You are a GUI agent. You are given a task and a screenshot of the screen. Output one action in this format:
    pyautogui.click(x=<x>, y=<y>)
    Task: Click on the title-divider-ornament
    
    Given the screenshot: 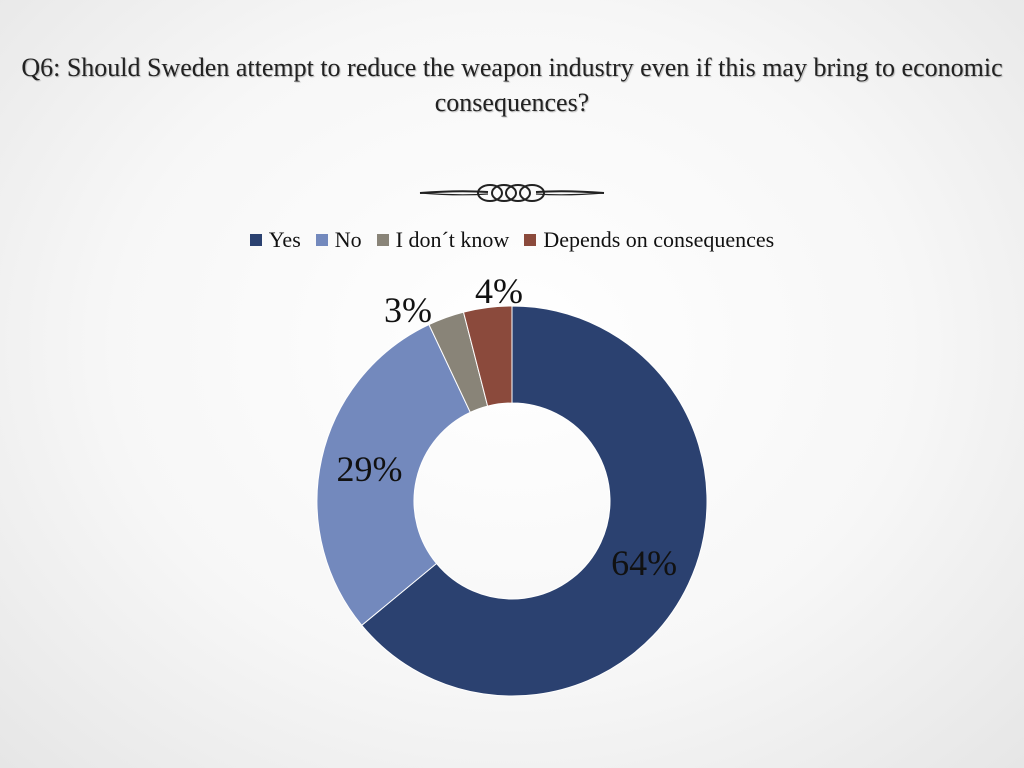 What is the action you would take?
    pyautogui.click(x=512, y=193)
    